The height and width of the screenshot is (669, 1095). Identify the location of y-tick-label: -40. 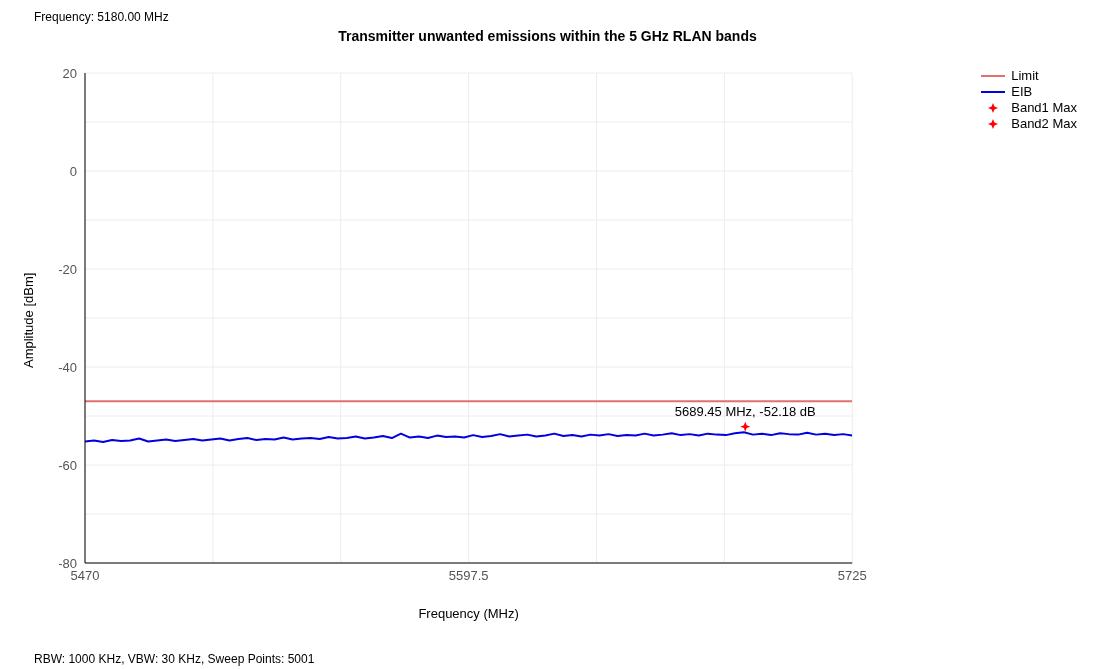
(67, 367).